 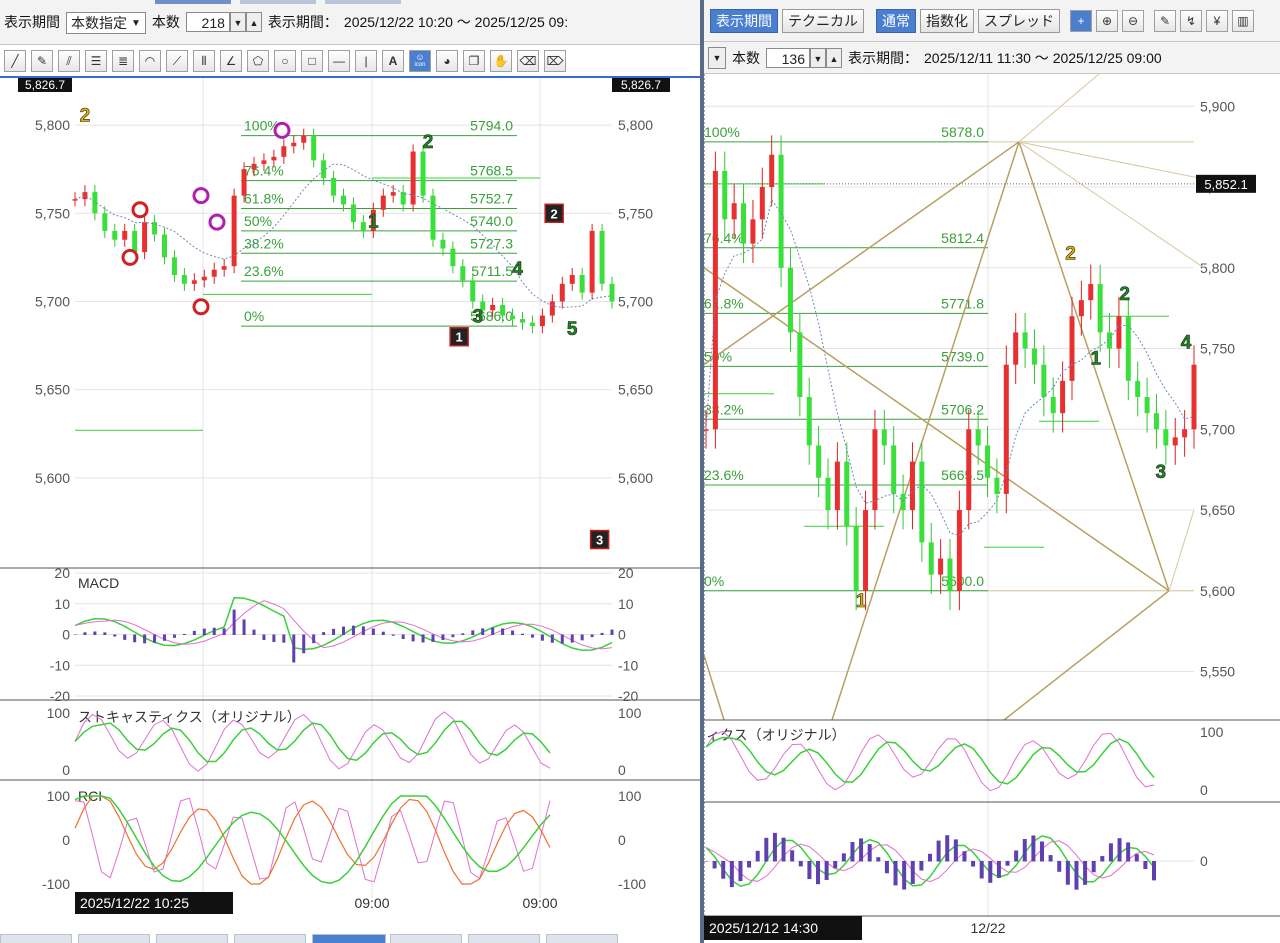 What do you see at coordinates (204, 61) in the screenshot?
I see `vertical-lines-icon: ⦀` at bounding box center [204, 61].